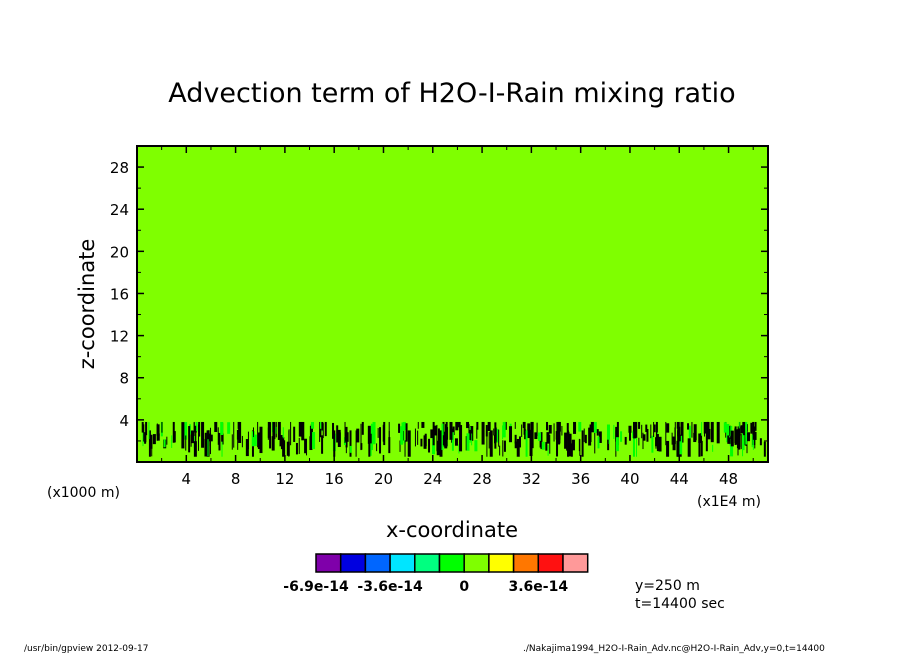 The width and height of the screenshot is (904, 654). Describe the element at coordinates (334, 479) in the screenshot. I see `x-tick-label: 16` at that location.